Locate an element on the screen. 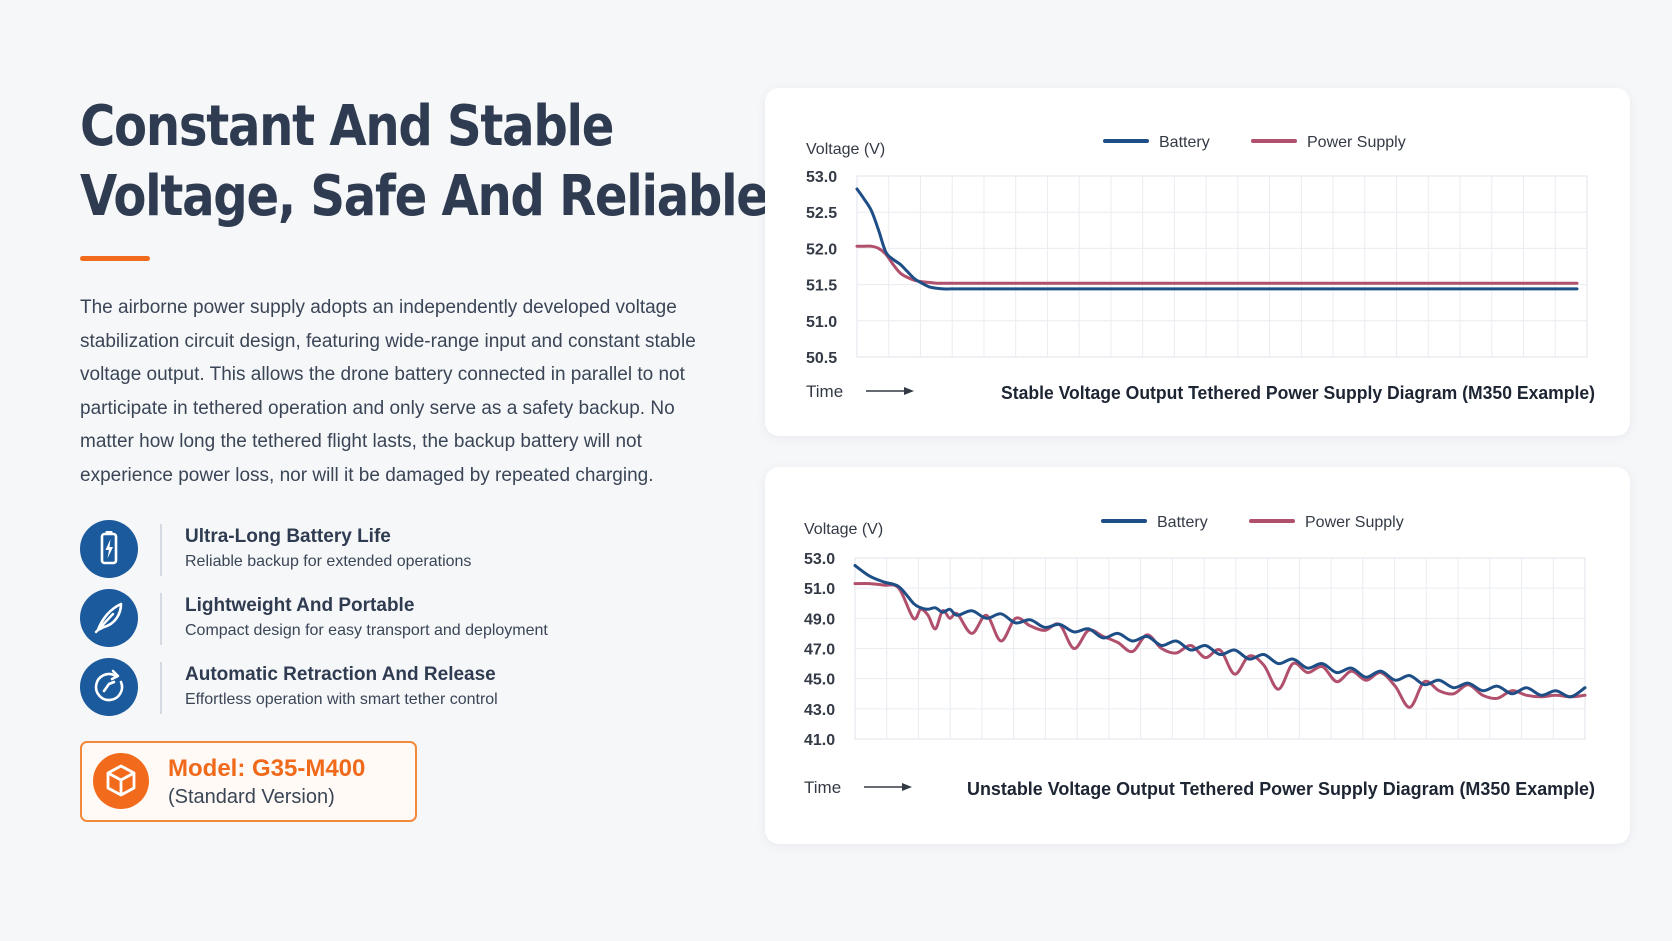 The width and height of the screenshot is (1672, 941). battery-bolt-icon is located at coordinates (109, 549).